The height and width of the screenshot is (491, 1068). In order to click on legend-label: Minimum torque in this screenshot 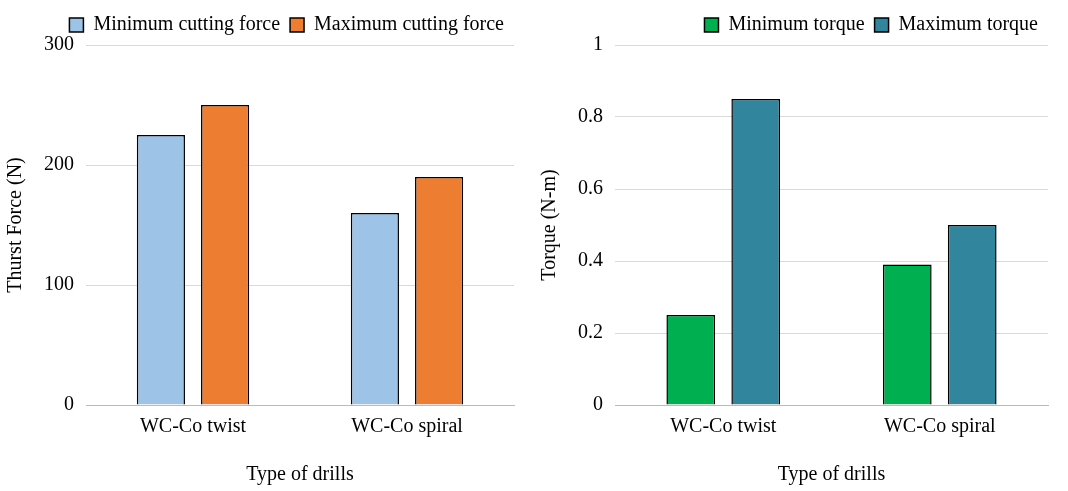, I will do `click(796, 24)`.